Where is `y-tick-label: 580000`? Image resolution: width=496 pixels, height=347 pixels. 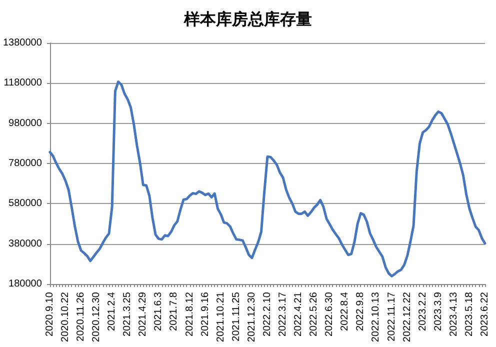 y-tick-label: 580000 is located at coordinates (25, 204).